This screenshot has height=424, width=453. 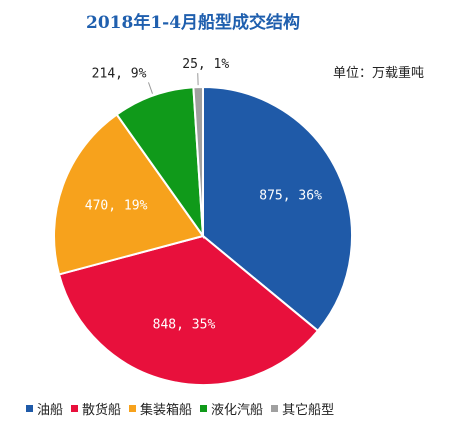 I want to click on legend-item-1: 油船, so click(x=44, y=408).